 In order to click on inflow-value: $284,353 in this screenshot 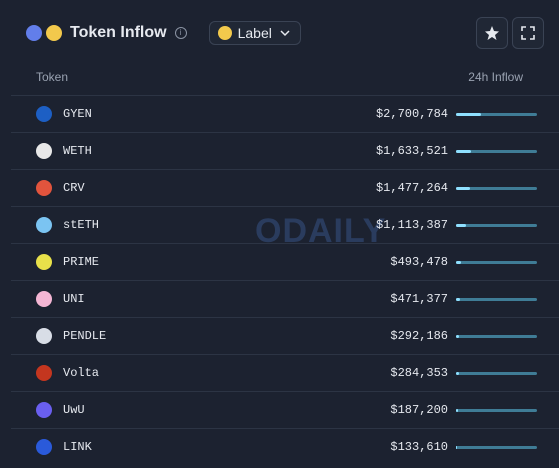, I will do `click(419, 373)`.